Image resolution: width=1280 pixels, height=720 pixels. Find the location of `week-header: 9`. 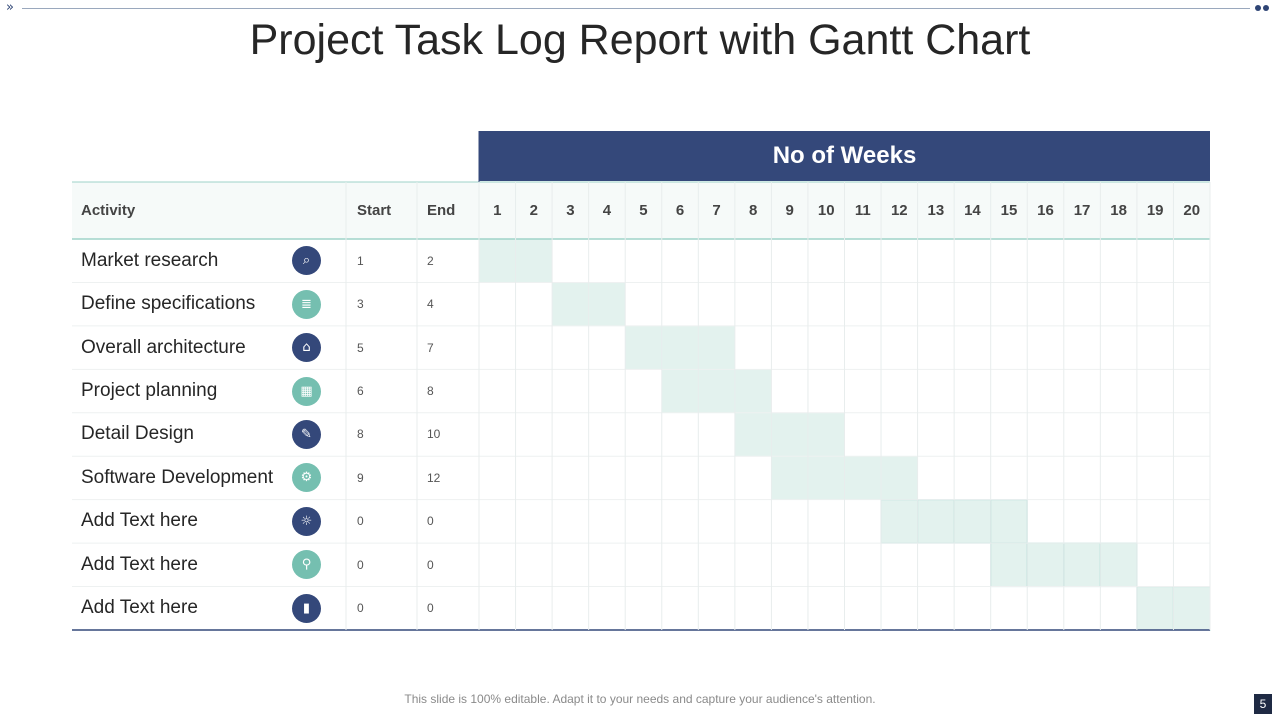

week-header: 9 is located at coordinates (789, 210).